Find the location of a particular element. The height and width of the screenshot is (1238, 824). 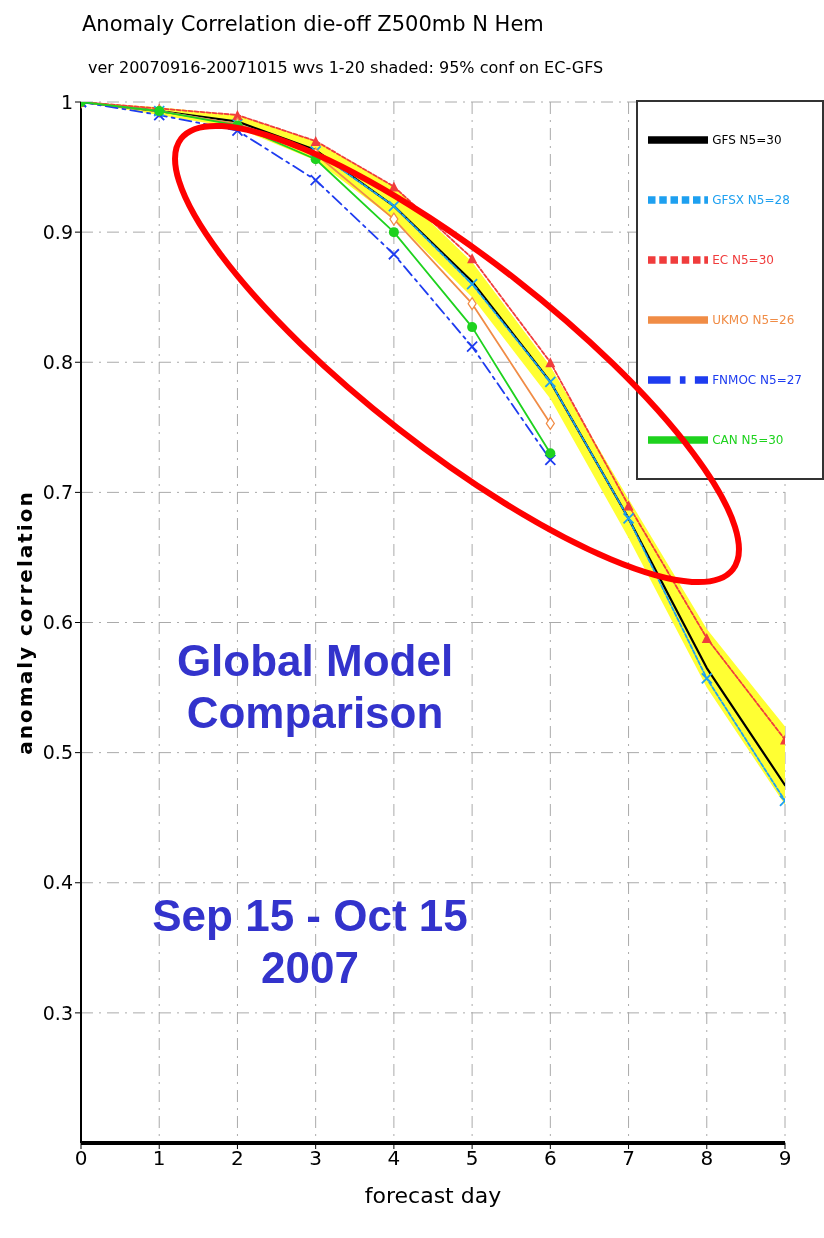

chart-subtitle: ver 20070916-20071015 wvs 1-20 shaded: 95% conf on EC-GFS is located at coordinates (346, 67).